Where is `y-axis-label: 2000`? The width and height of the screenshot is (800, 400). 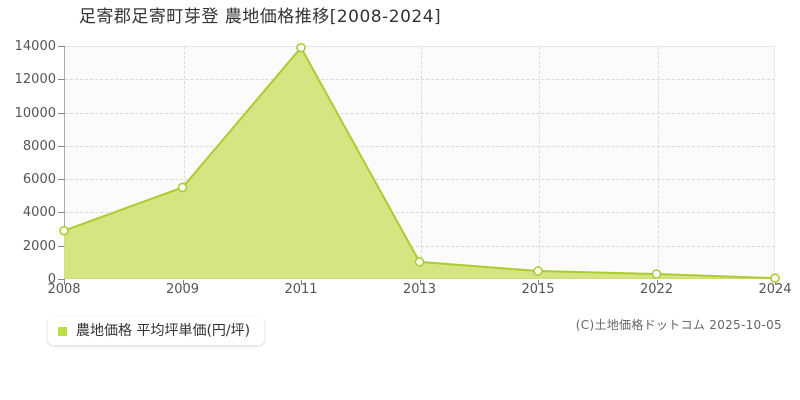 y-axis-label: 2000 is located at coordinates (39, 246).